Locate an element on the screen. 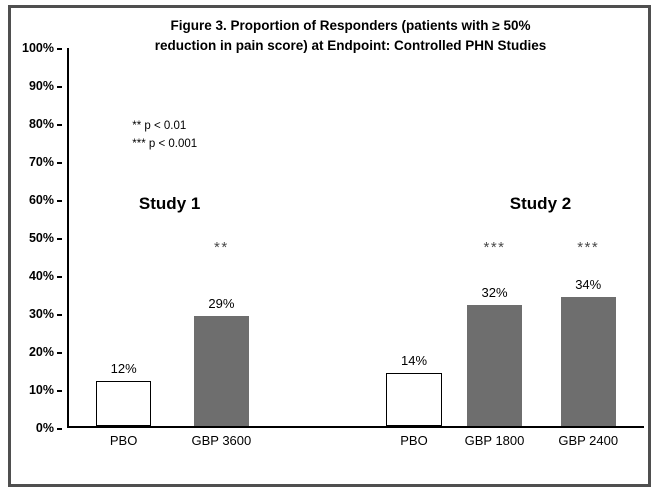 The height and width of the screenshot is (493, 659). bar-value-label: 14% is located at coordinates (414, 361).